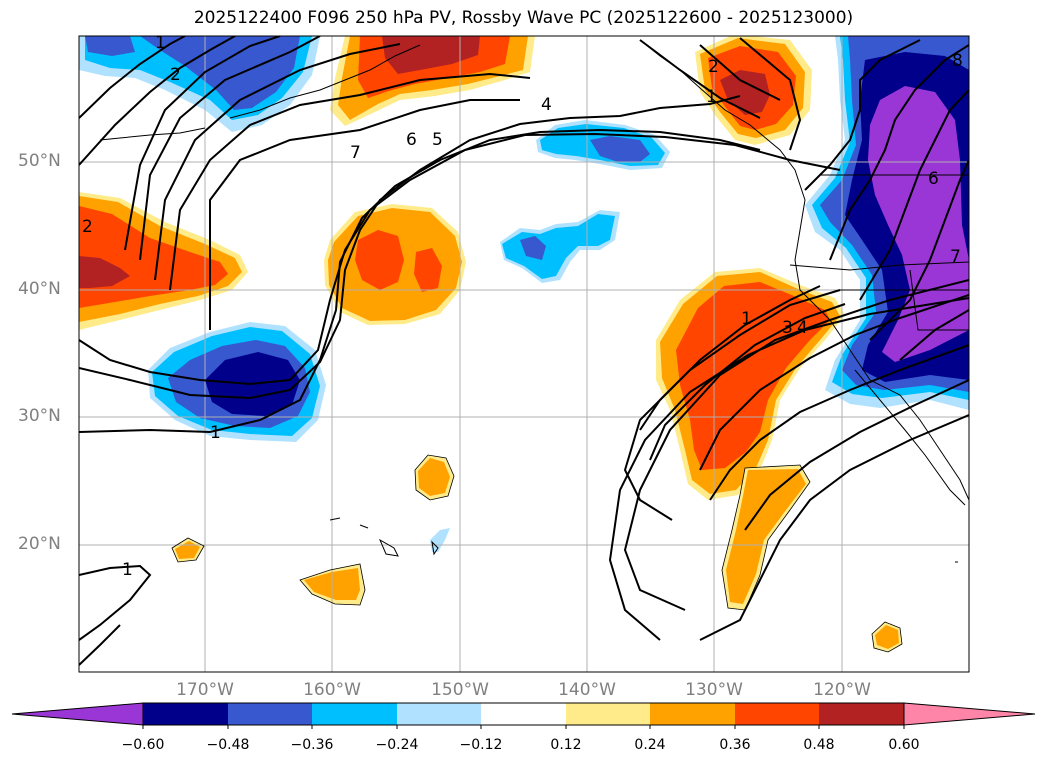  What do you see at coordinates (77, 714) in the screenshot?
I see `colorbar-extend-low` at bounding box center [77, 714].